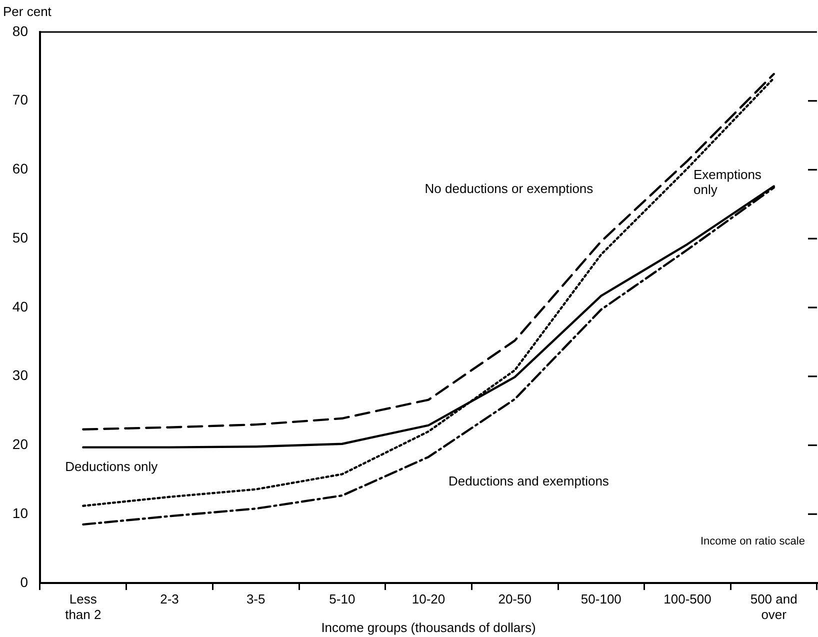  I want to click on y-tick-label: 50, so click(20, 237).